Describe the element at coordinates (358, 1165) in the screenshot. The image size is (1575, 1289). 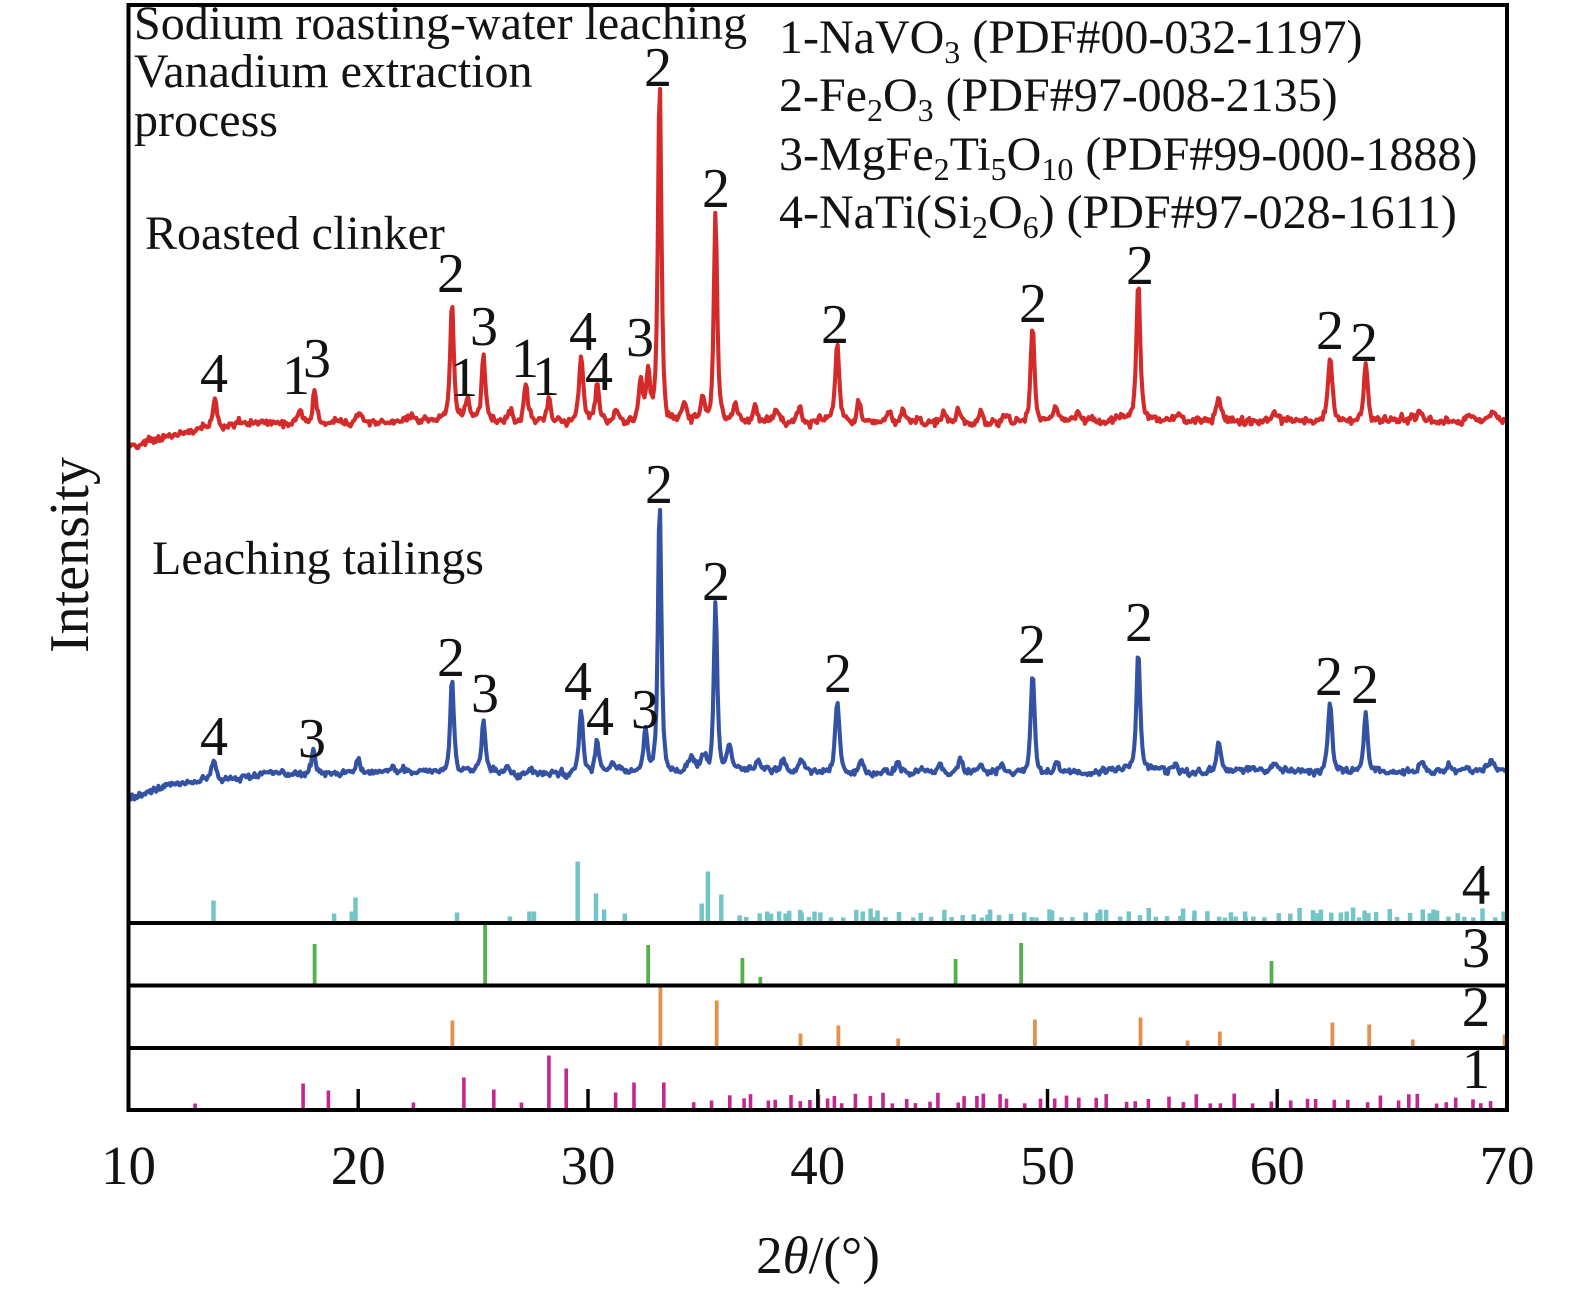
I see `svg-text: 20` at that location.